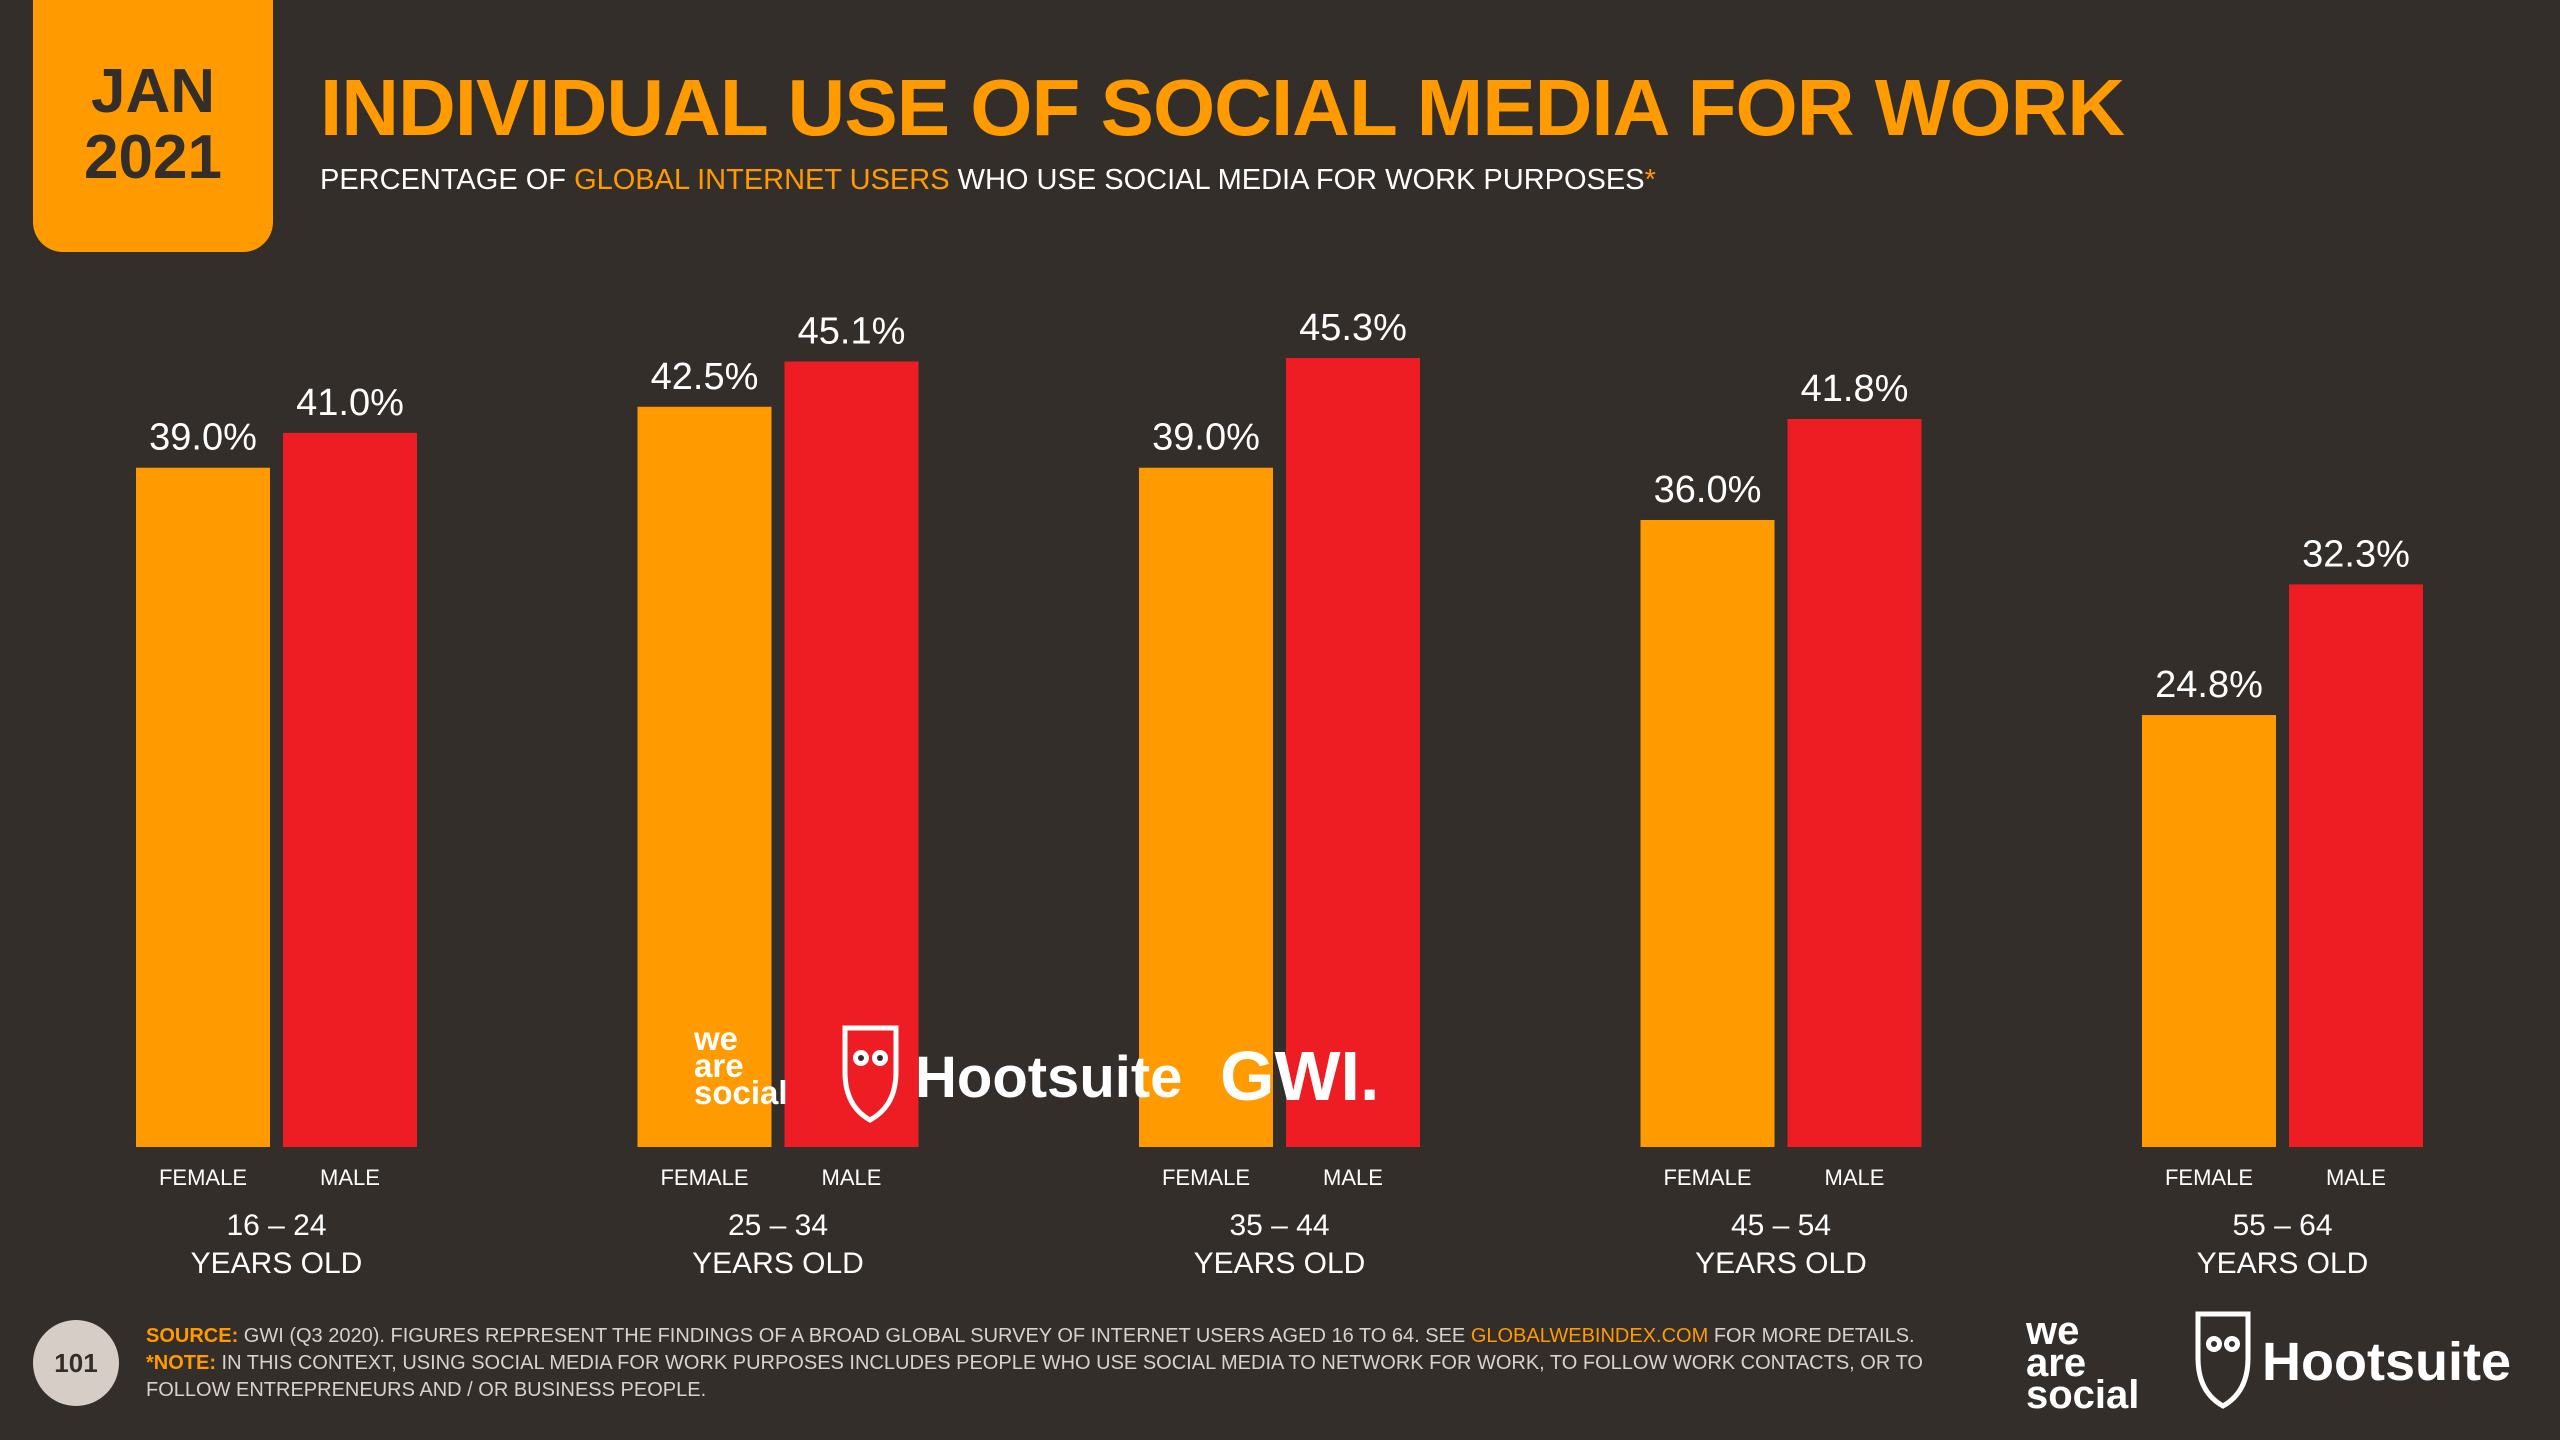 The width and height of the screenshot is (2560, 1440). I want to click on watermark-we: we, so click(715, 1038).